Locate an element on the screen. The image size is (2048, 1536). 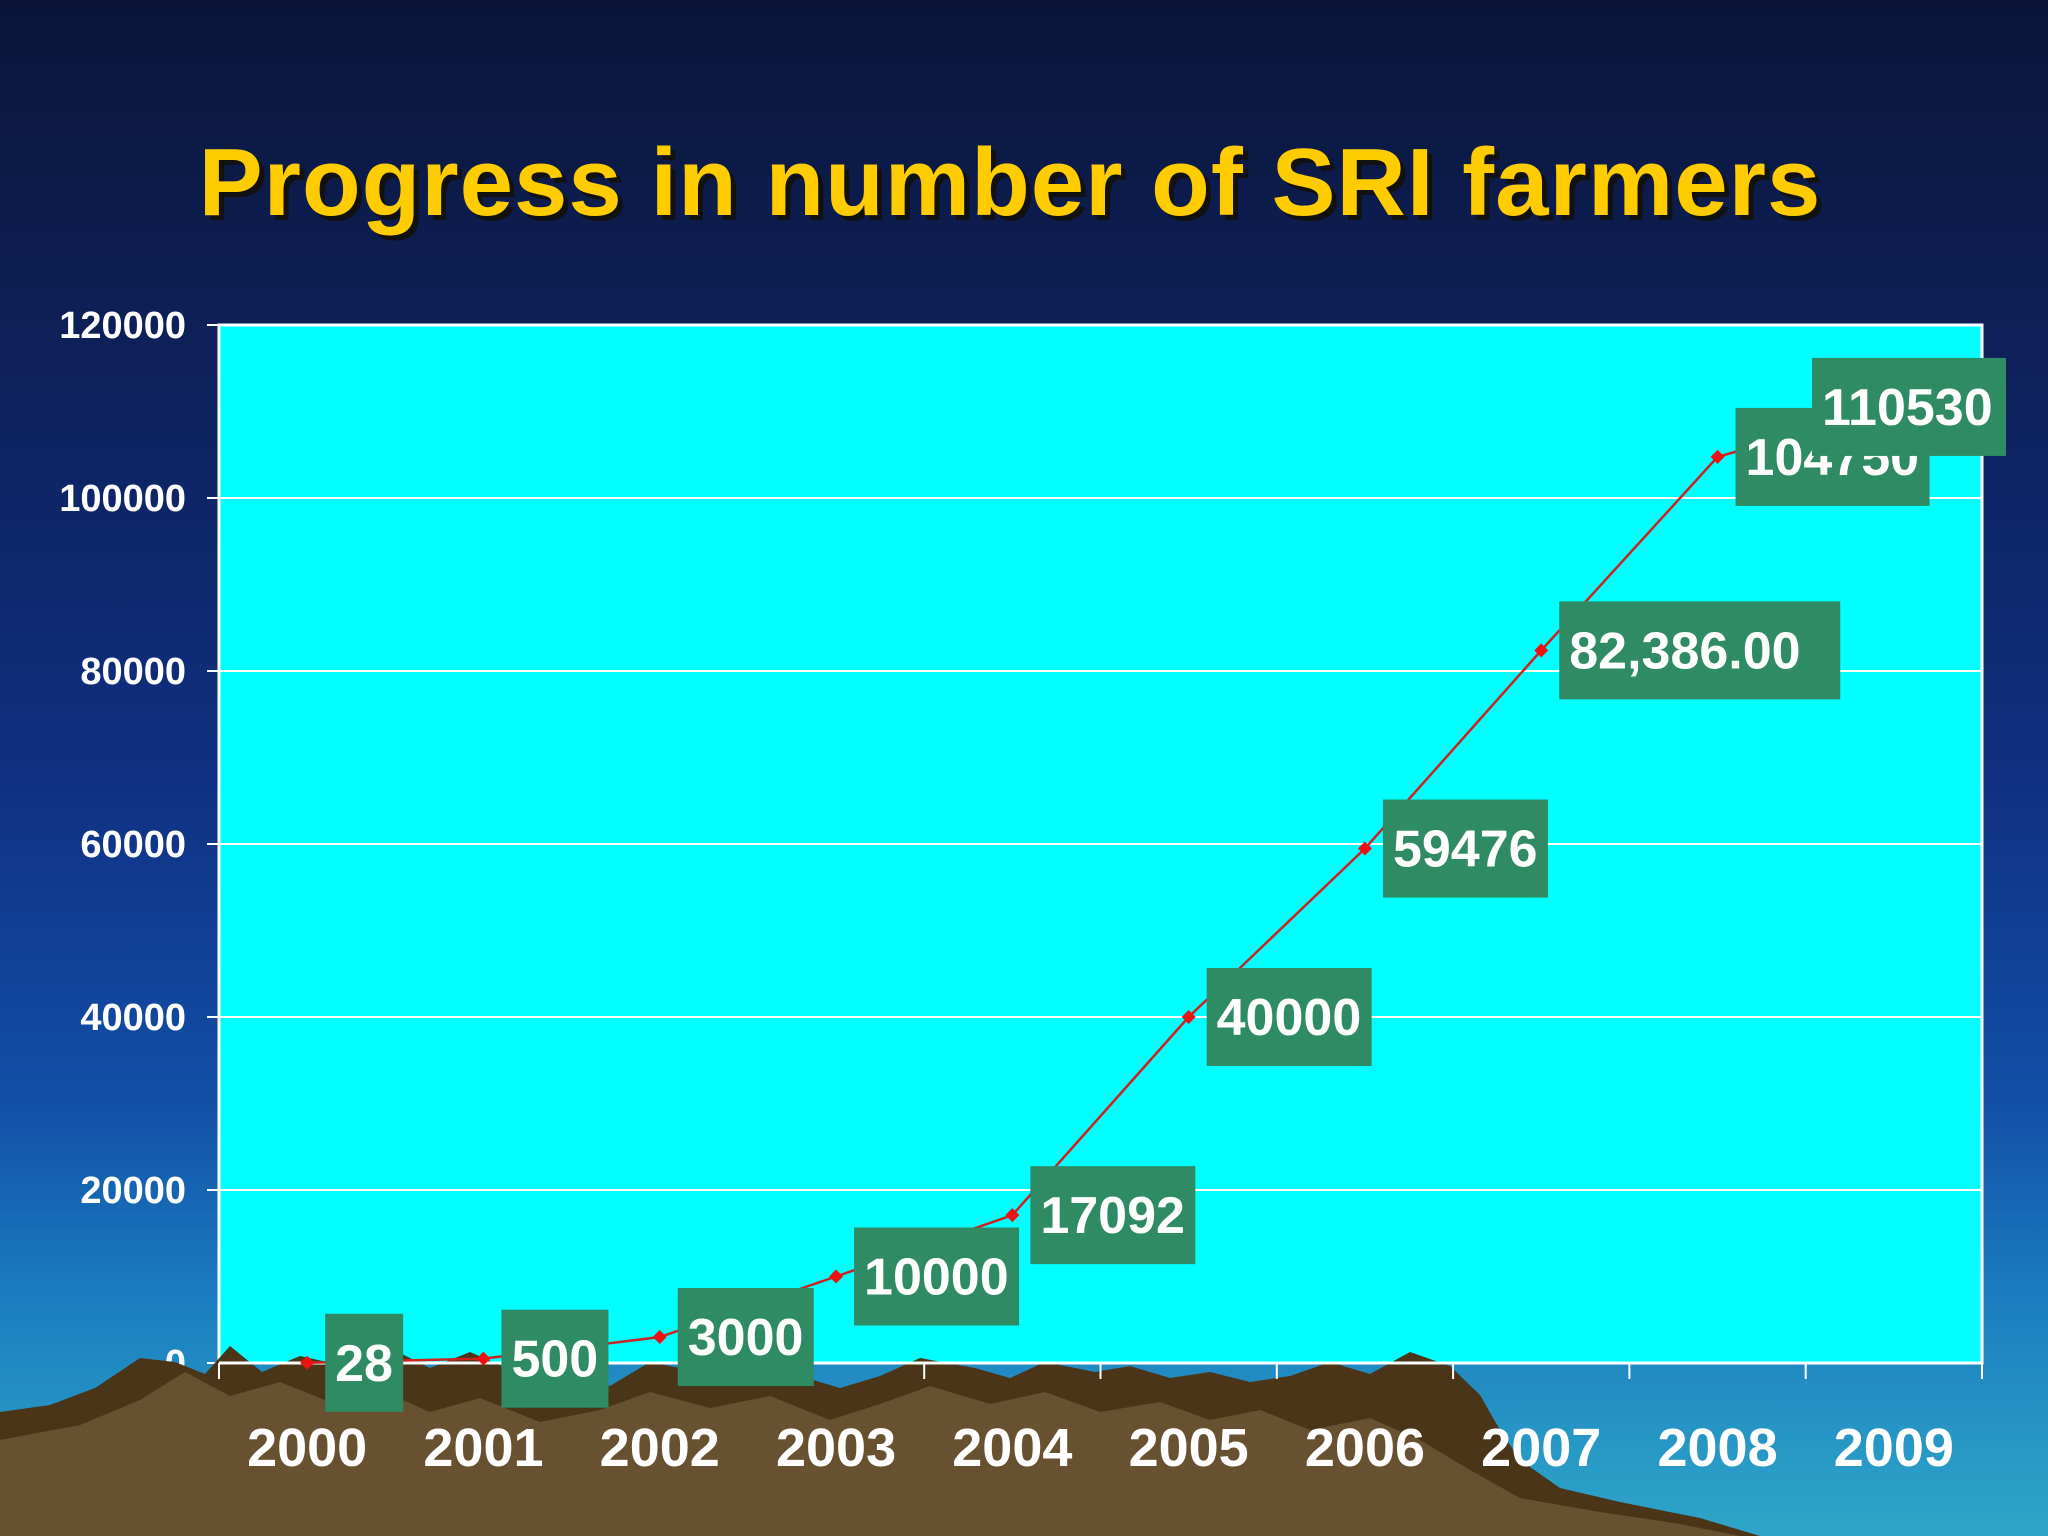
data-label: 110530 is located at coordinates (1907, 408).